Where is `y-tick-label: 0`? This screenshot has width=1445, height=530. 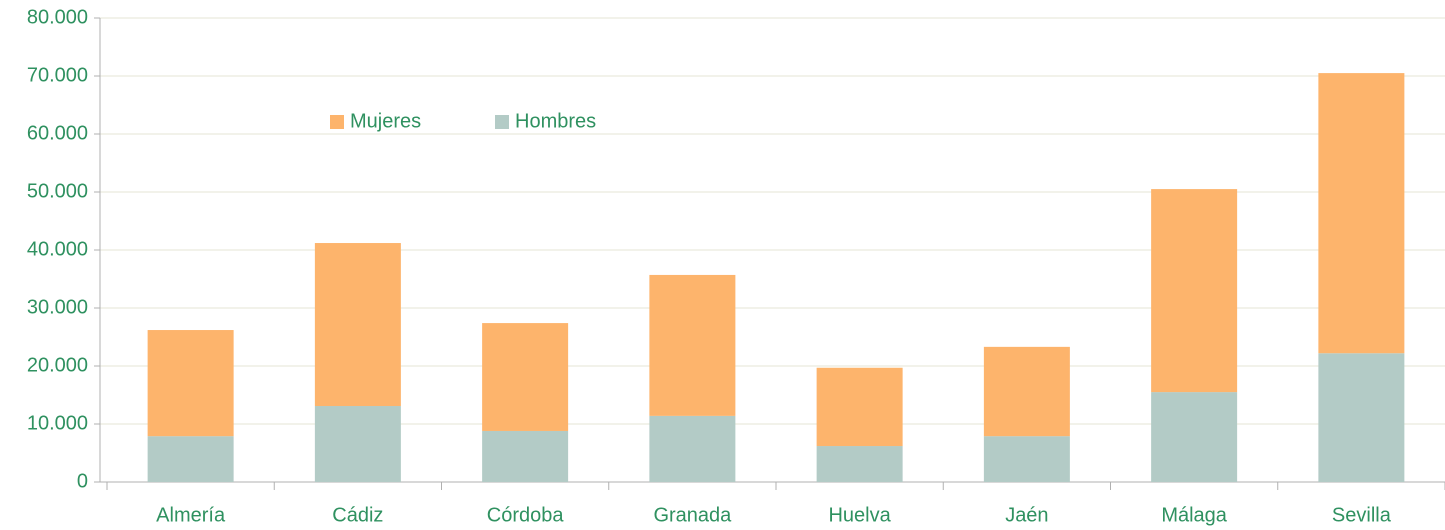 y-tick-label: 0 is located at coordinates (82, 481).